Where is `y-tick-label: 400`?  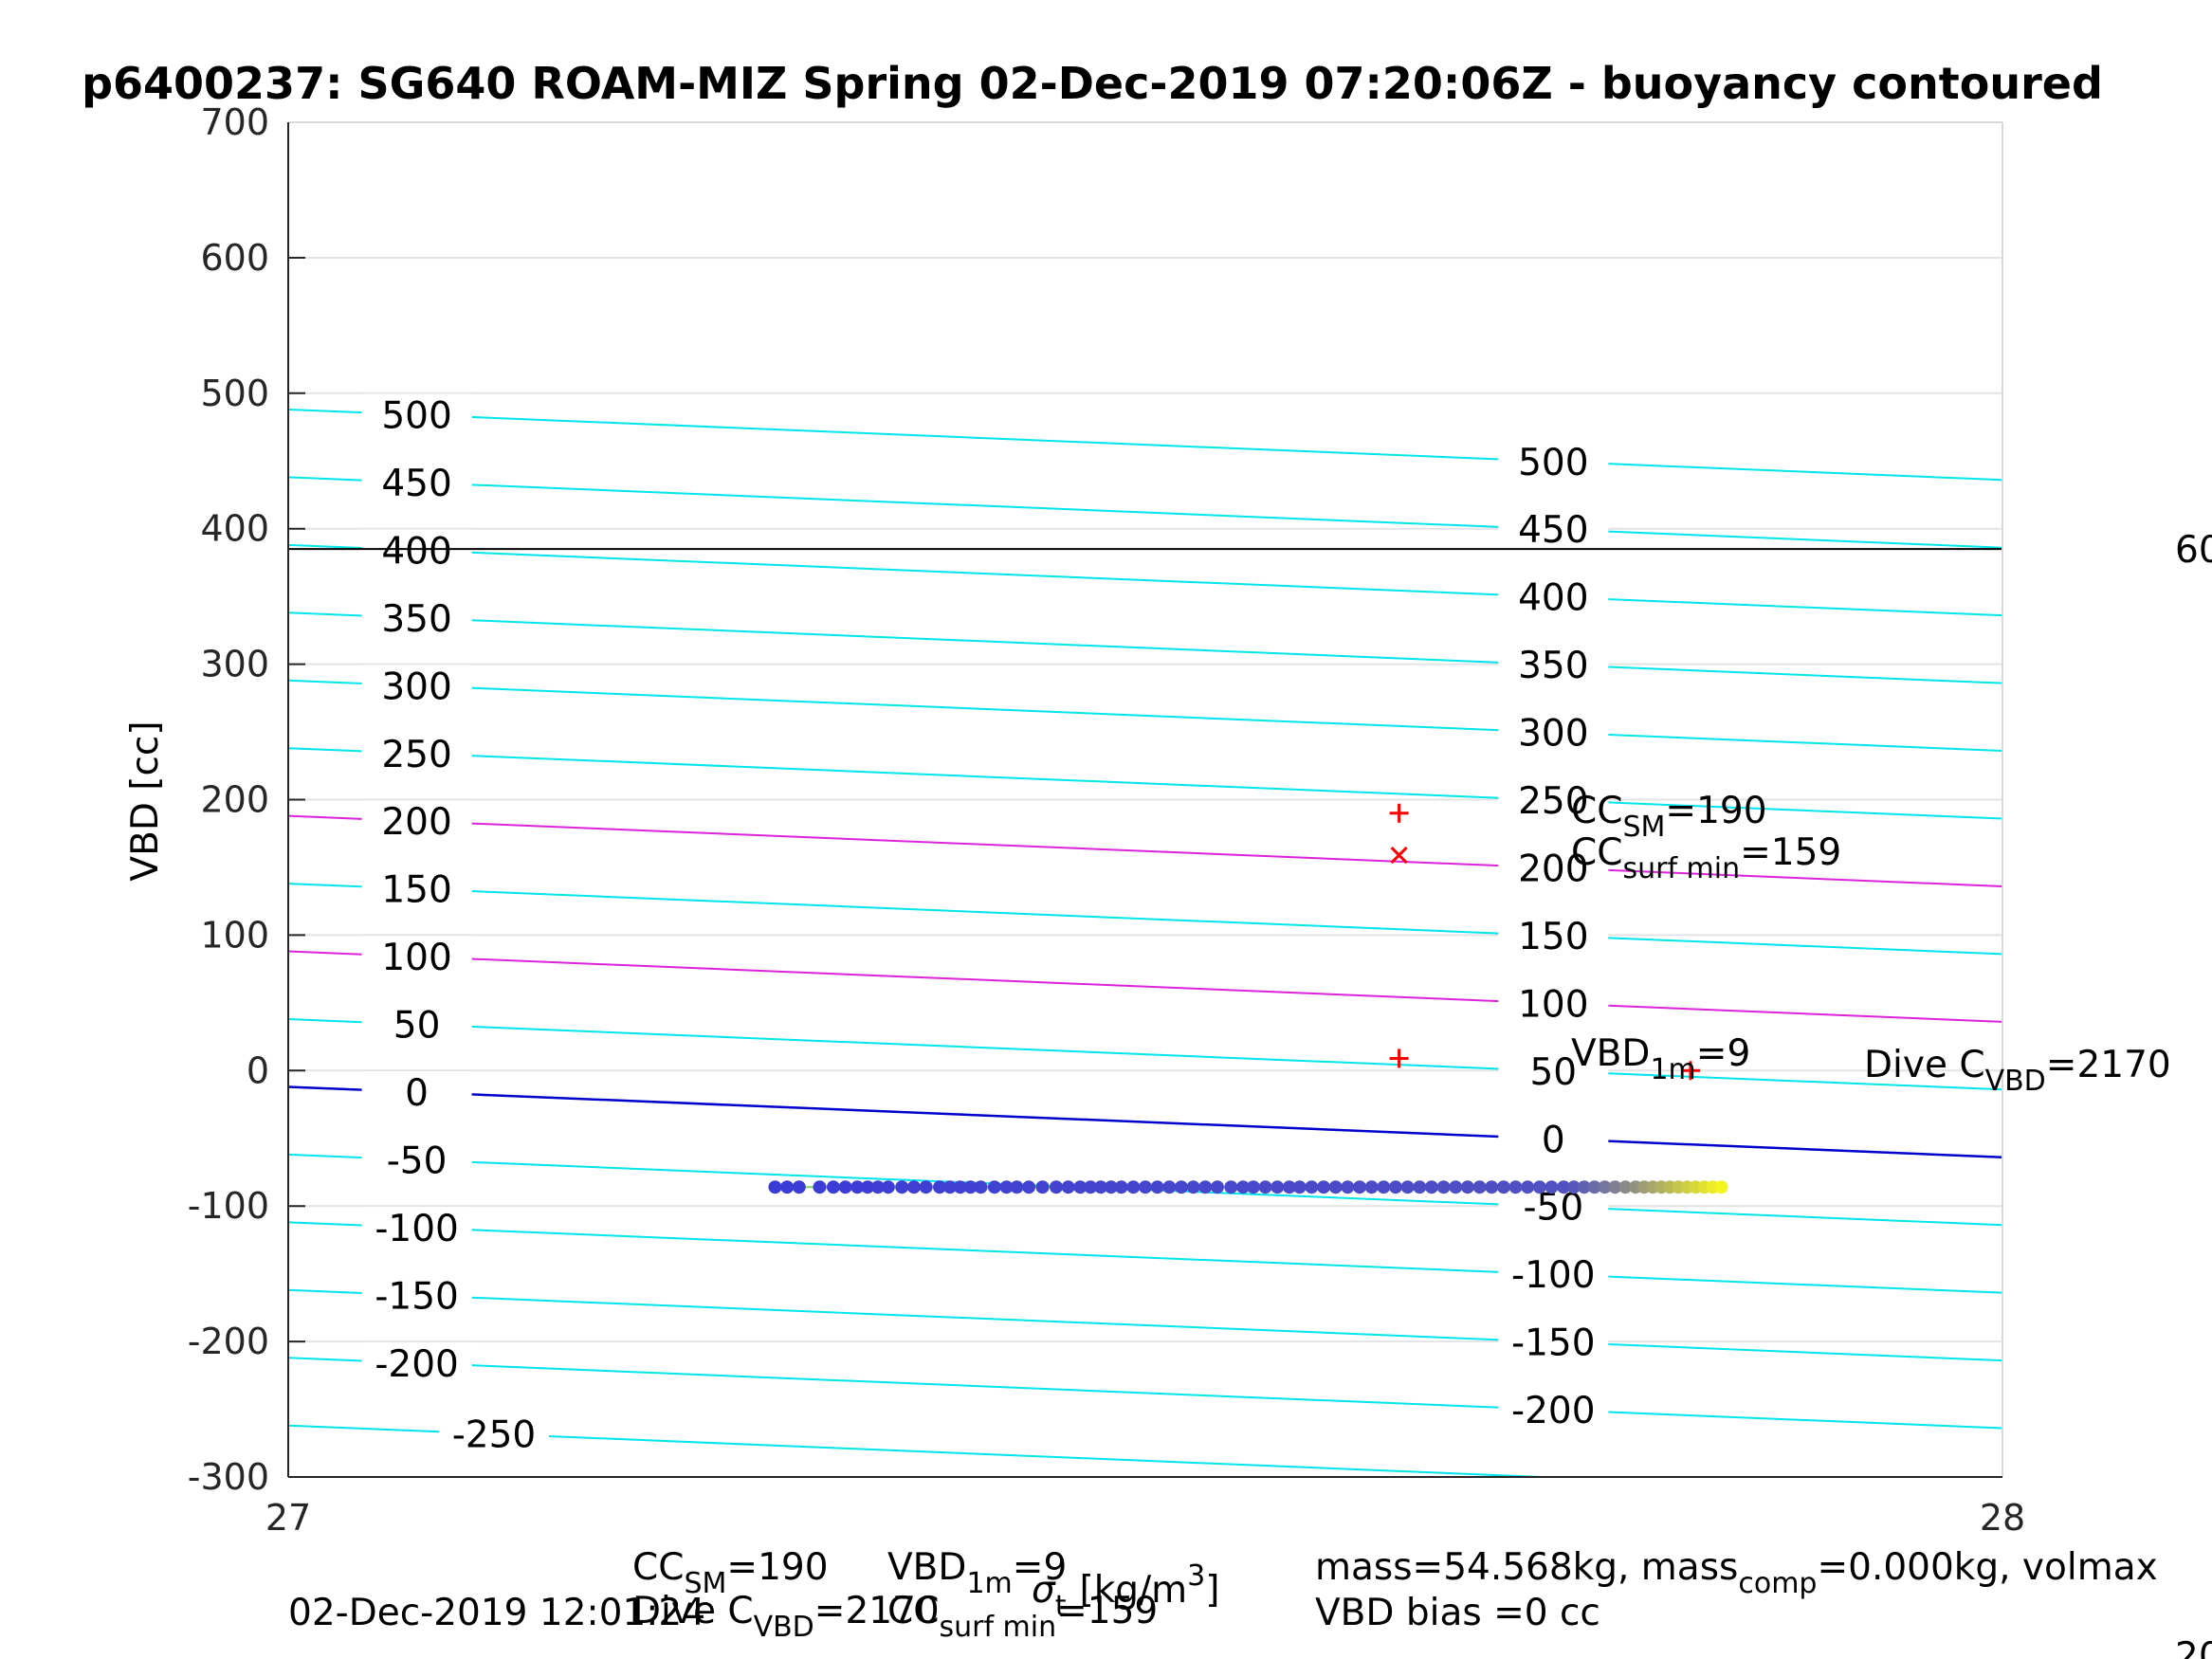
y-tick-label: 400 is located at coordinates (234, 529).